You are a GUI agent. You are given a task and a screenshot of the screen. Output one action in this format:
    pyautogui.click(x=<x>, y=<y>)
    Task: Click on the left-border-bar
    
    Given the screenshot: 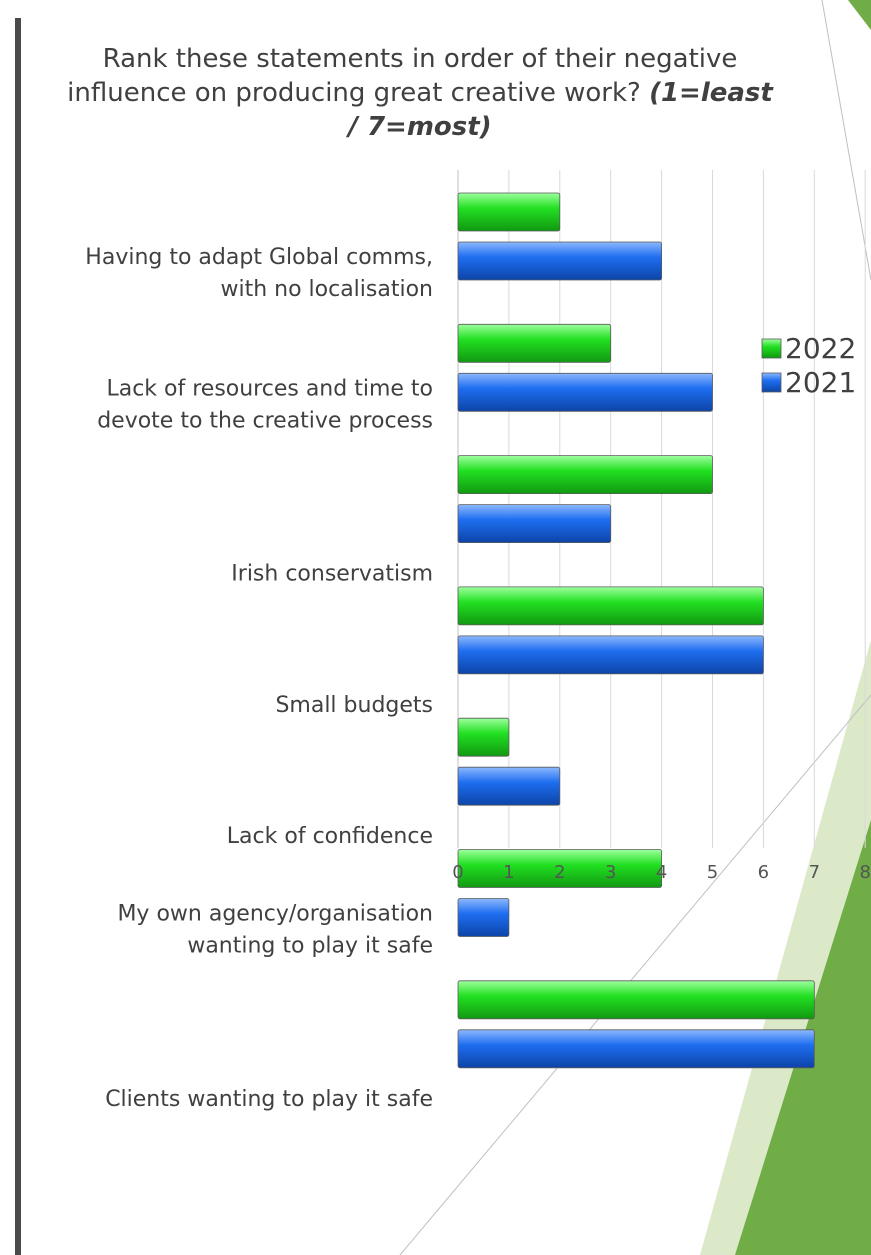 What is the action you would take?
    pyautogui.click(x=18, y=636)
    